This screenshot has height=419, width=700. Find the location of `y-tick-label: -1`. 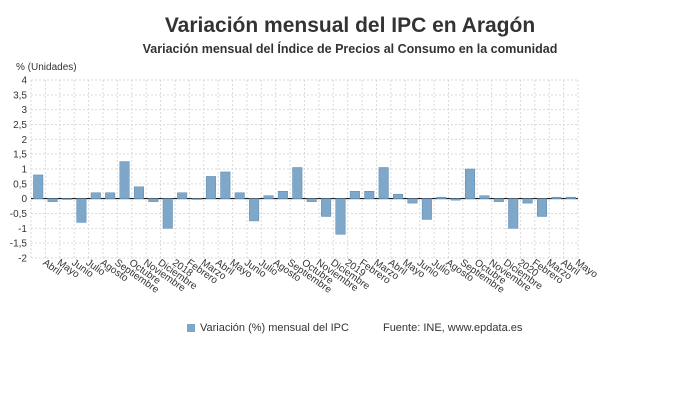

y-tick-label: -1 is located at coordinates (22, 229).